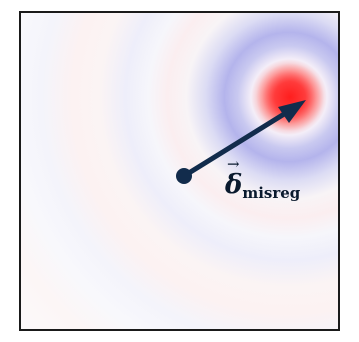 The height and width of the screenshot is (342, 359). Describe the element at coordinates (263, 178) in the screenshot. I see `misregistration-vector-label: δ → misreg` at that location.